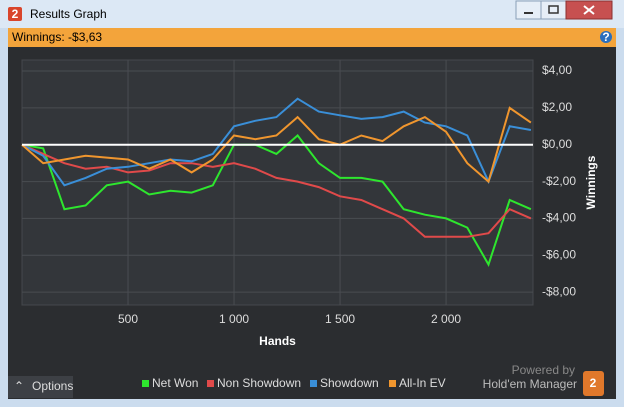  I want to click on legend-label: All-In EV, so click(422, 383).